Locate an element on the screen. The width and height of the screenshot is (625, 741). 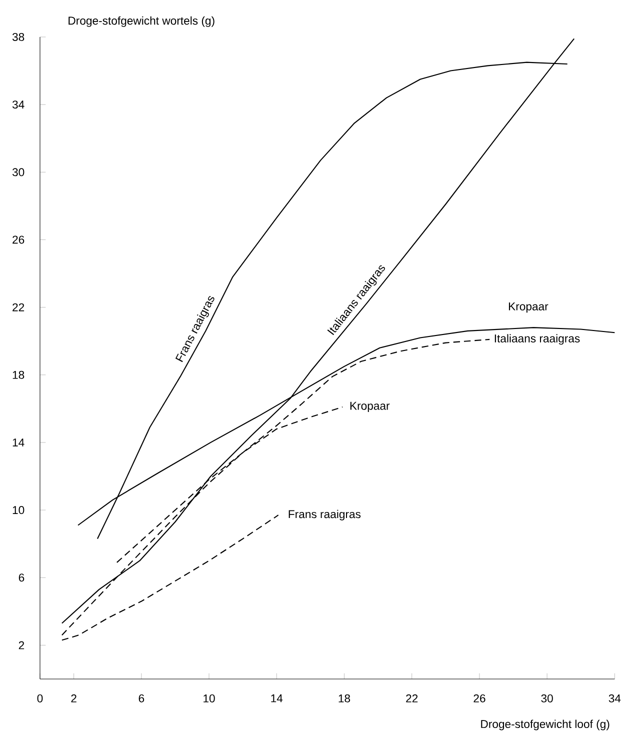
x-tick-label: 22 is located at coordinates (412, 698).